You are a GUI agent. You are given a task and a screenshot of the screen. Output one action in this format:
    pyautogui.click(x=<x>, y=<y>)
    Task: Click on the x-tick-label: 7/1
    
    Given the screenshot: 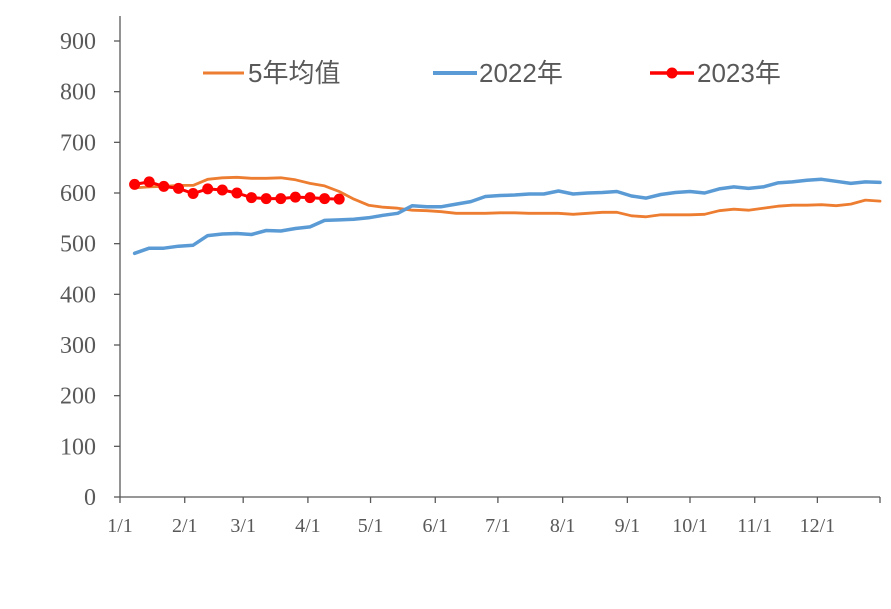 What is the action you would take?
    pyautogui.click(x=498, y=526)
    